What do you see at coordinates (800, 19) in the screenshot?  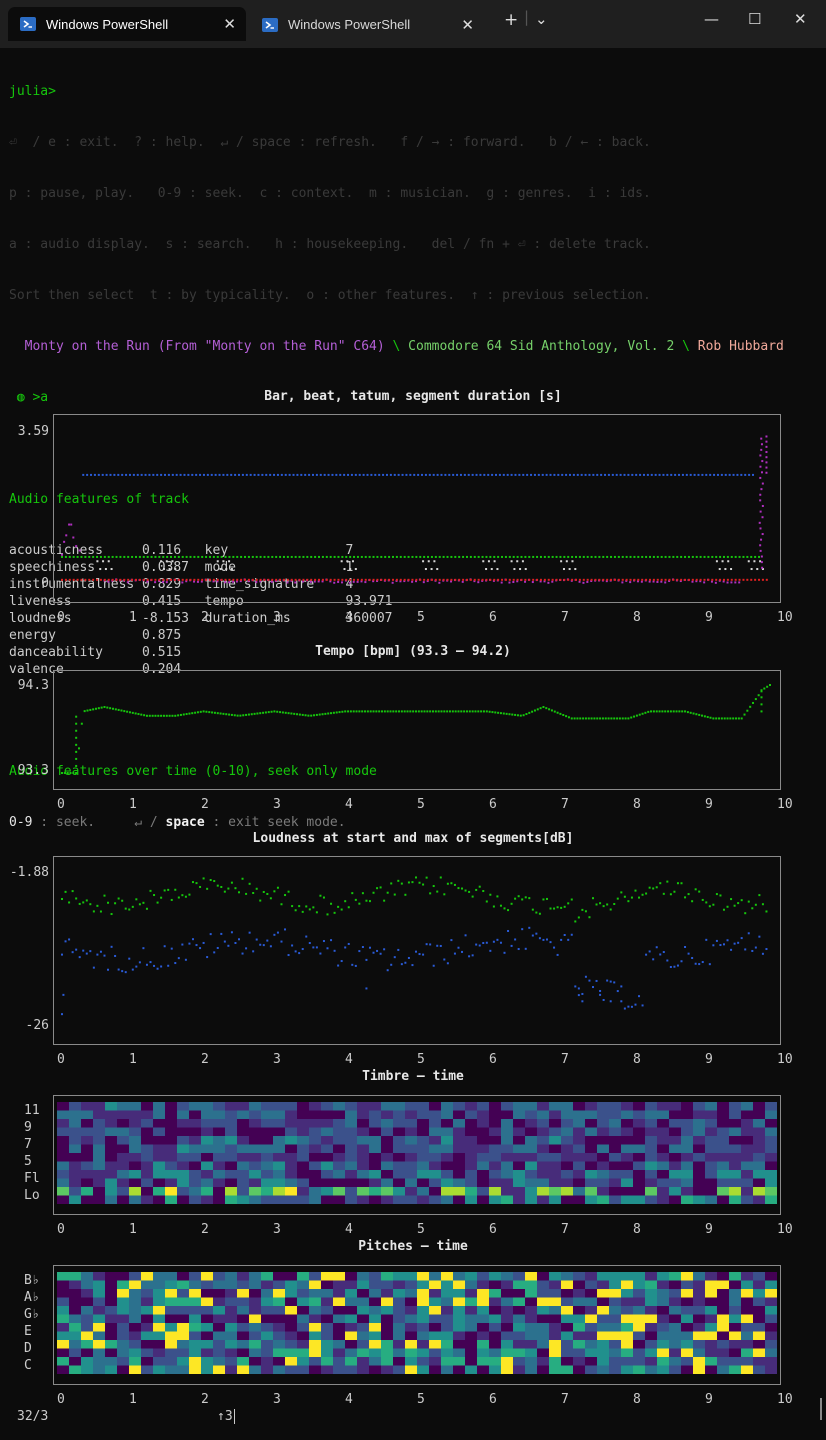 I see `close-window-button: ✕` at bounding box center [800, 19].